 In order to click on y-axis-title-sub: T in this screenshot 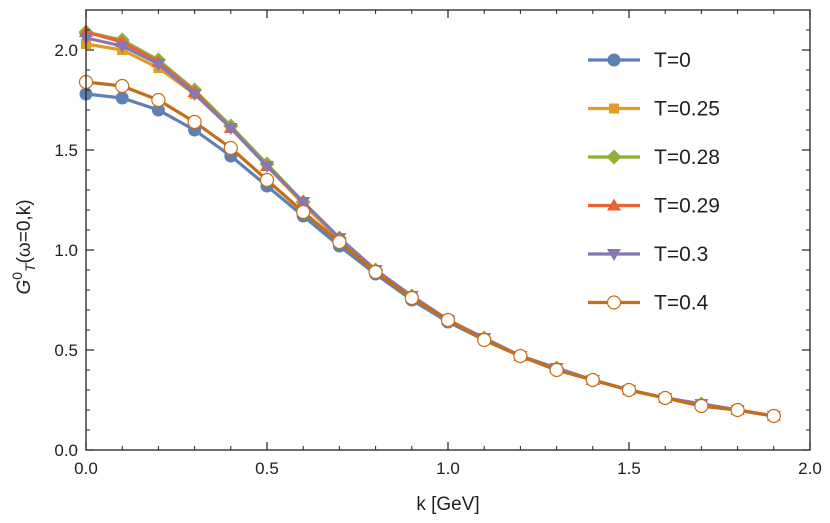, I will do `click(30, 267)`.